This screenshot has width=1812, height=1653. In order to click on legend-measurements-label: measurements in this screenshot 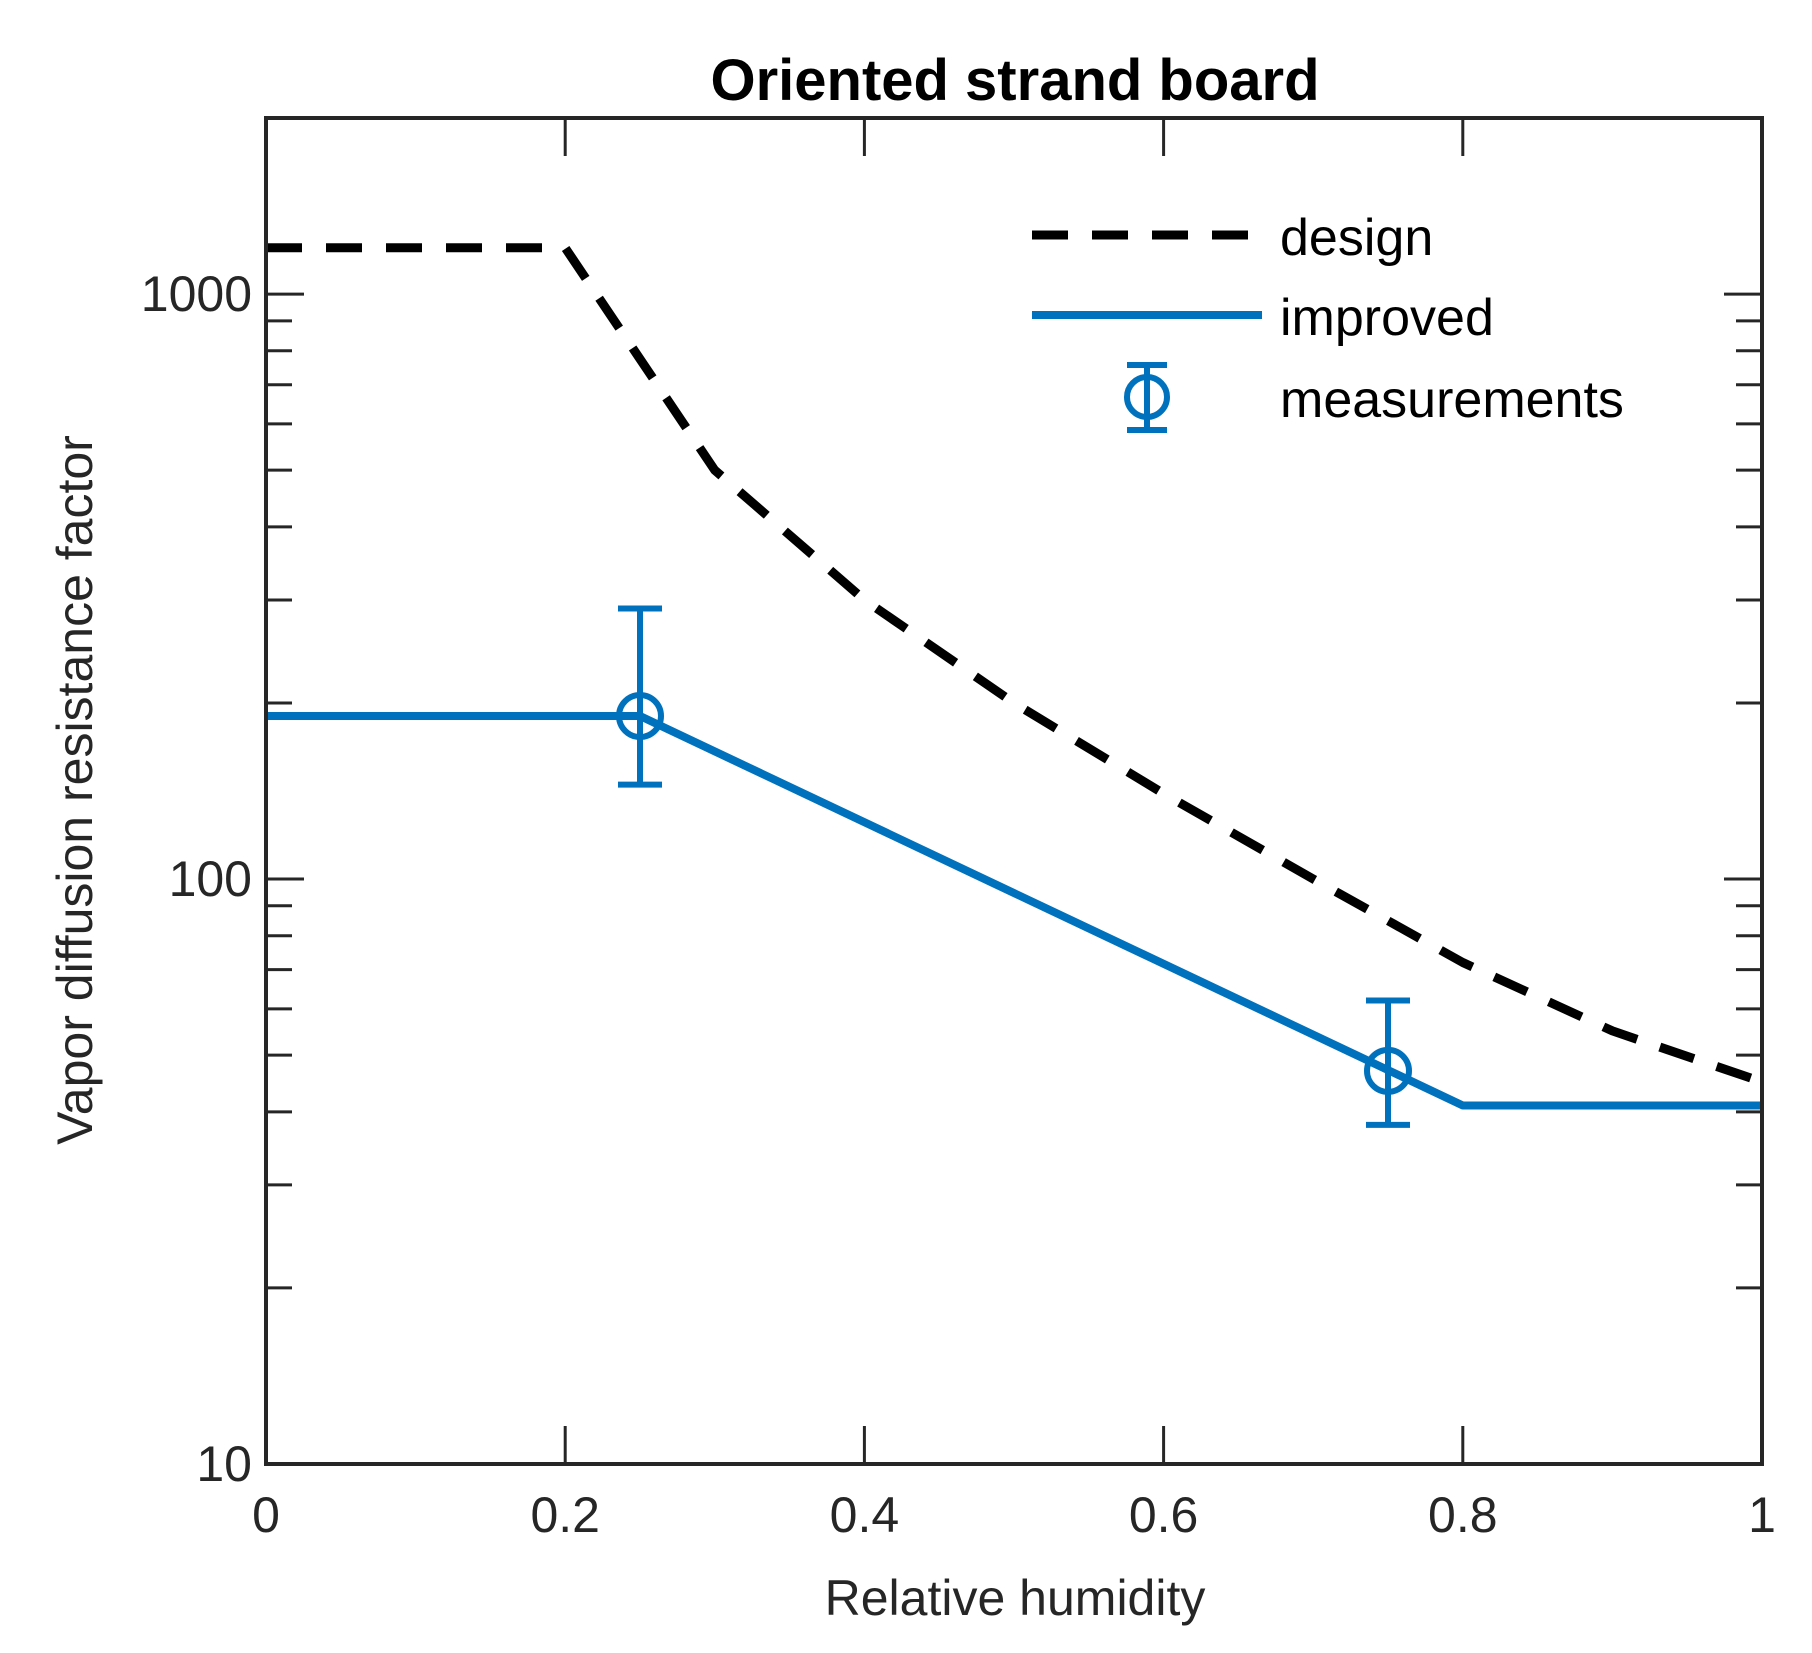, I will do `click(1452, 400)`.